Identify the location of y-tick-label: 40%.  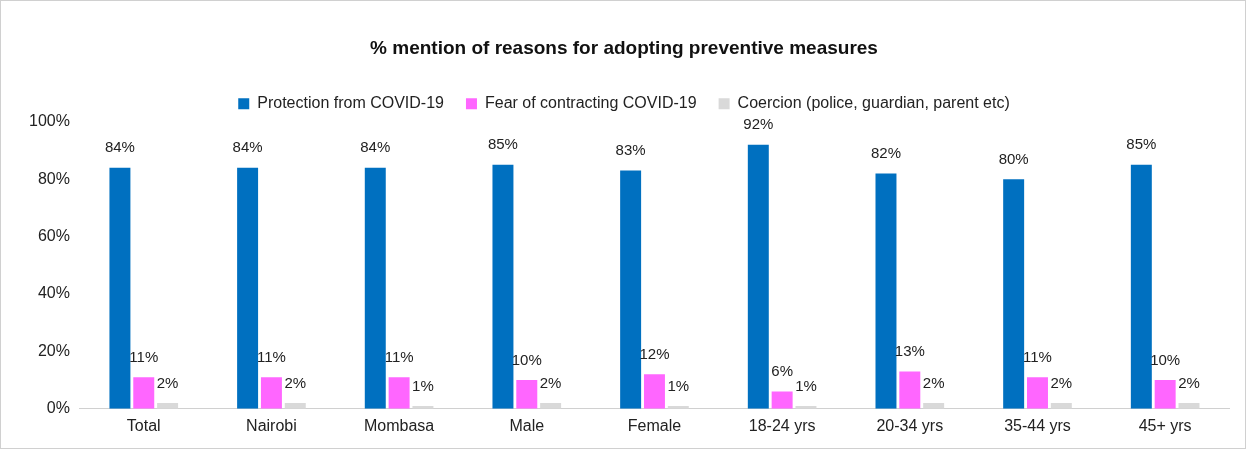
(53, 293).